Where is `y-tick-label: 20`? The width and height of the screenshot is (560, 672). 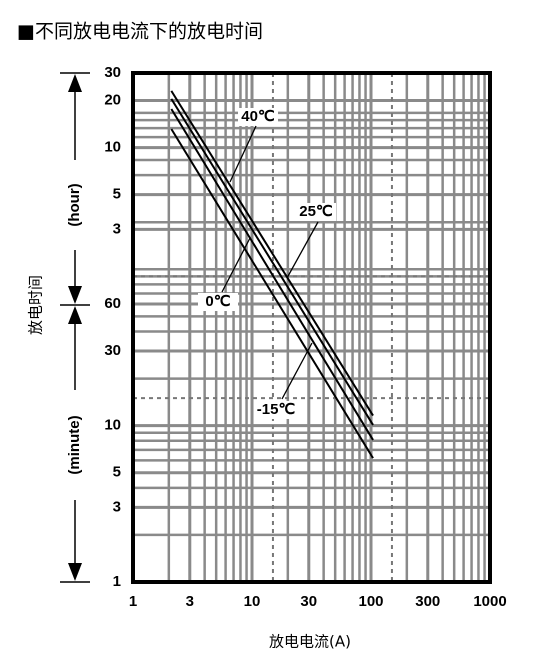 y-tick-label: 20 is located at coordinates (112, 100).